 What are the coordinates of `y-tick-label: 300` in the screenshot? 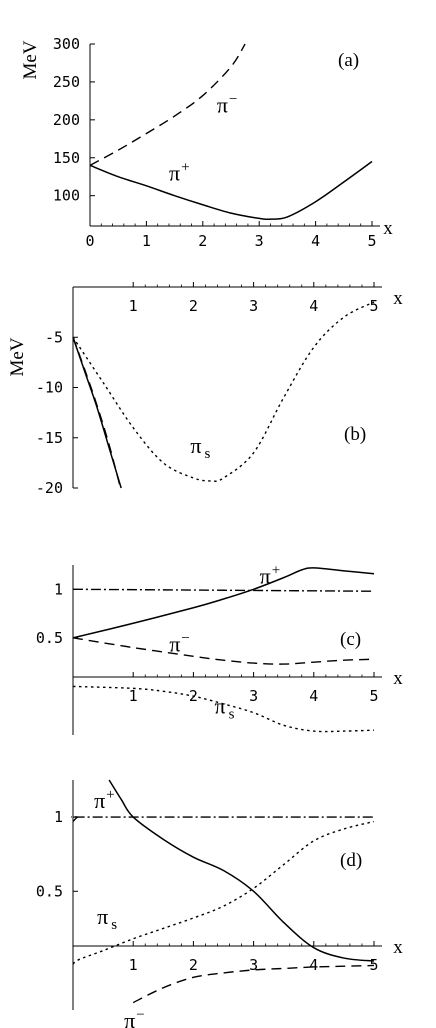 It's located at (66, 44).